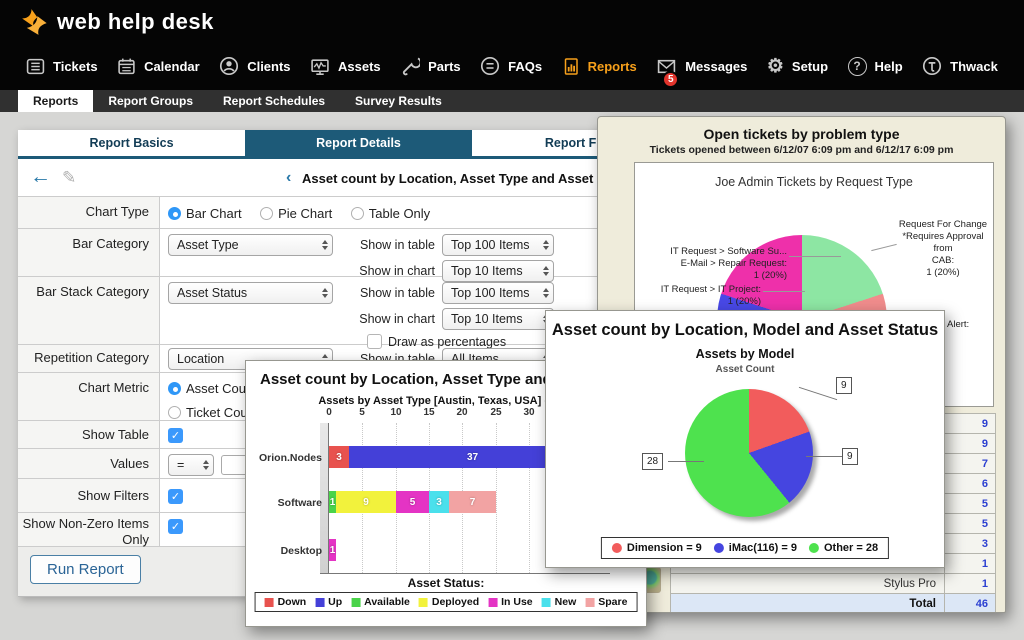 This screenshot has width=1024, height=640. Describe the element at coordinates (89, 212) in the screenshot. I see `row-label: Chart Type` at that location.